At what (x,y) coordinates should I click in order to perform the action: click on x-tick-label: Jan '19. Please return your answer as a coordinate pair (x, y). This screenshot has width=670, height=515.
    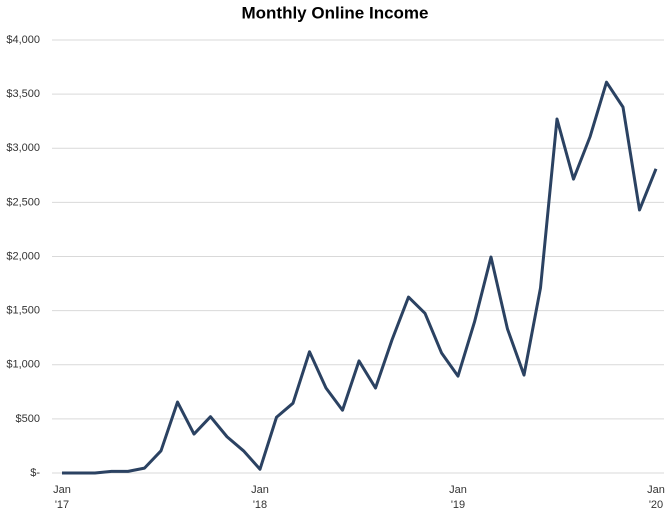
    Looking at the image, I should click on (458, 497).